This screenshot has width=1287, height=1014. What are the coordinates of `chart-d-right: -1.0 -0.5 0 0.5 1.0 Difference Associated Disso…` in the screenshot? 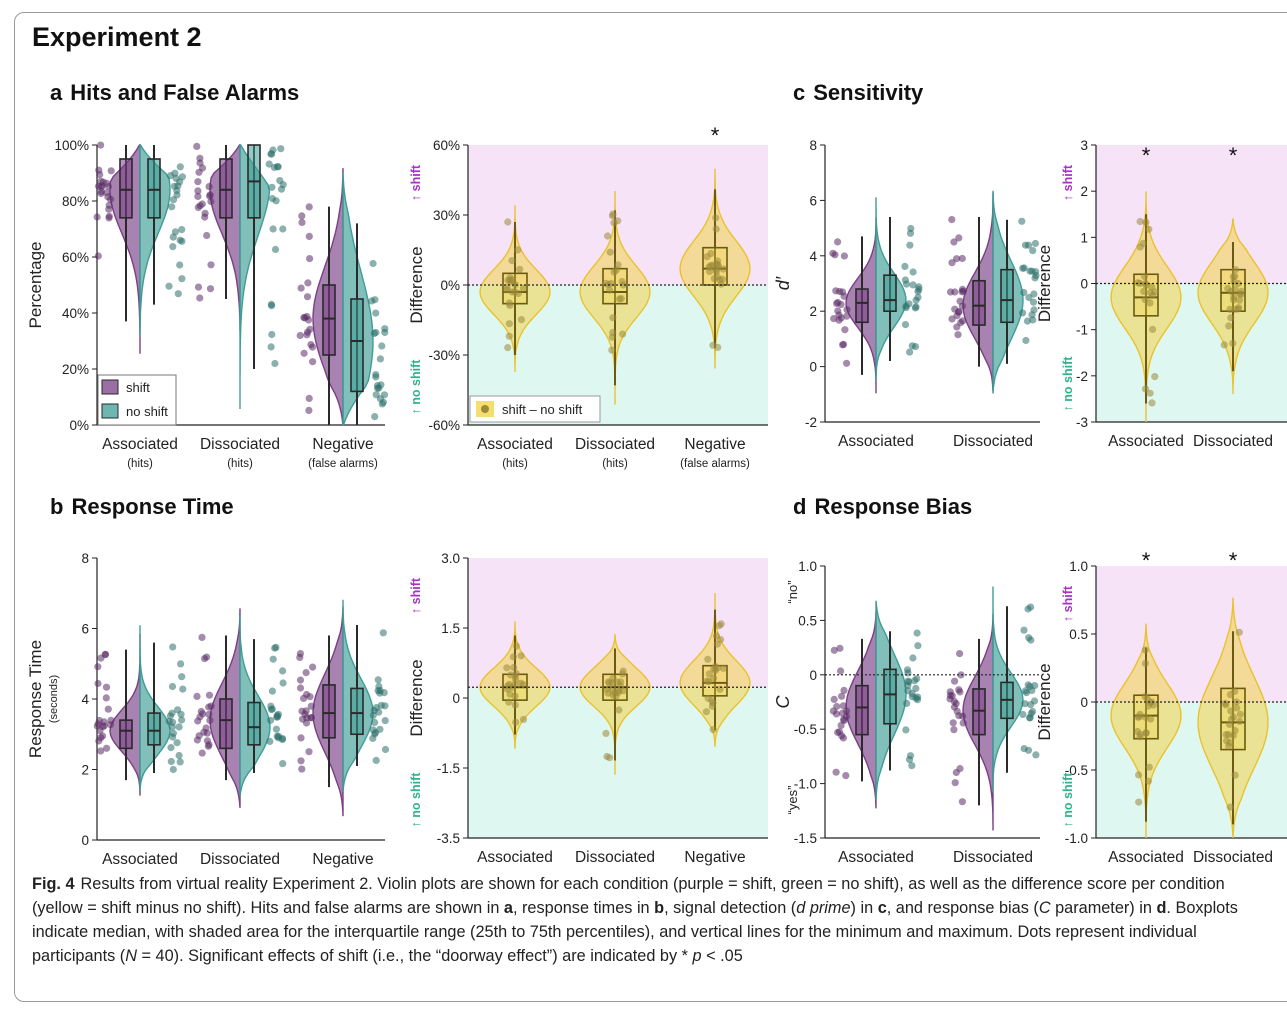 It's located at (1161, 707).